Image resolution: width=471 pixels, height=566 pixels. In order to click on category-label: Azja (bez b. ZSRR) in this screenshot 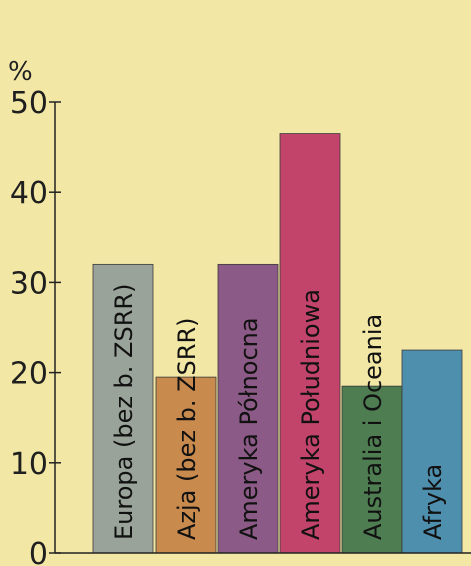, I will do `click(187, 429)`.